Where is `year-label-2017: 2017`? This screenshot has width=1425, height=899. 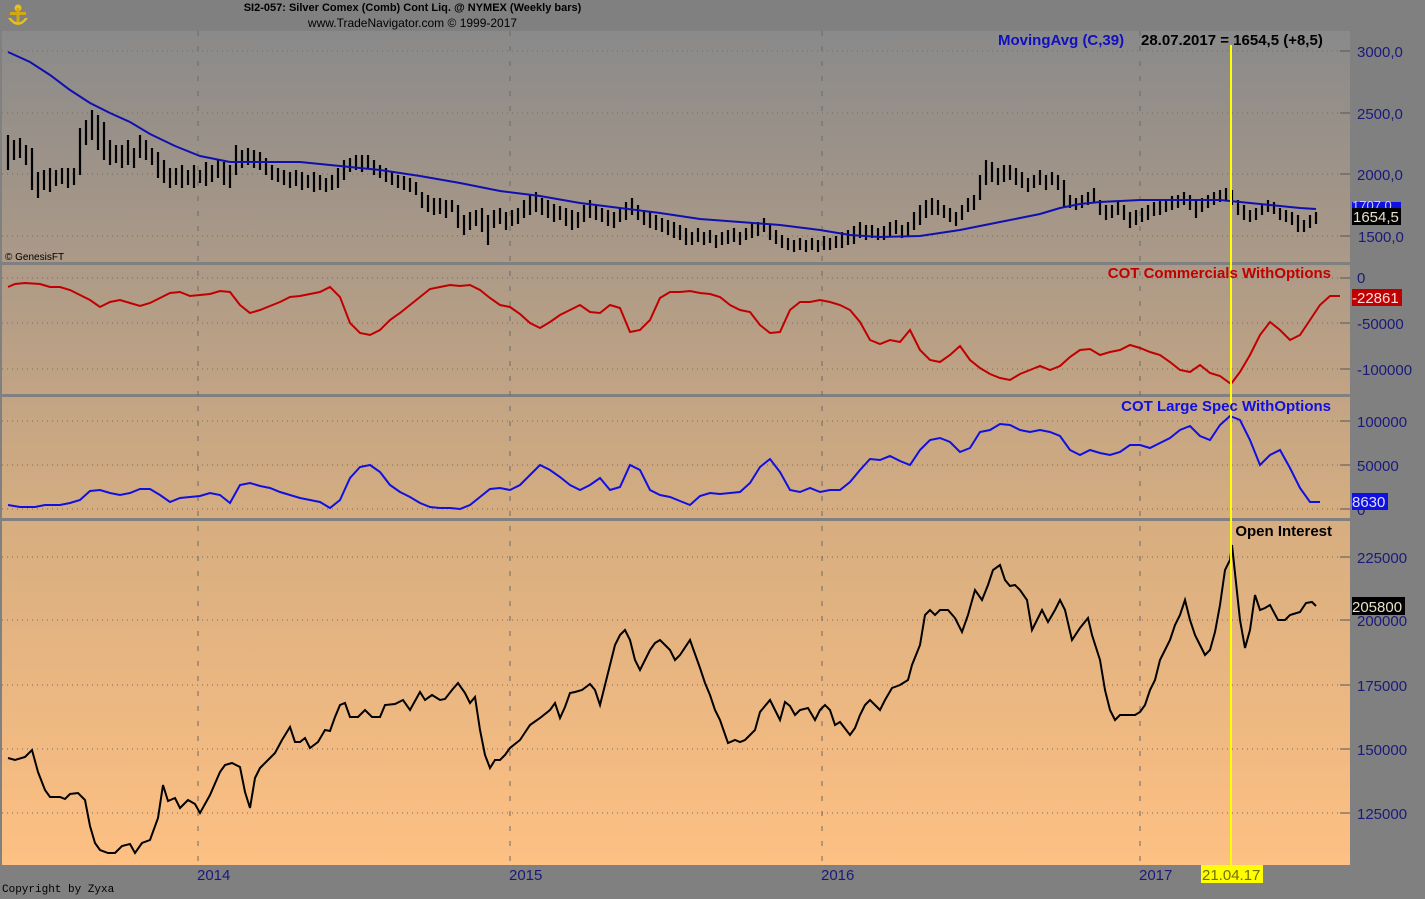 year-label-2017: 2017 is located at coordinates (1155, 875).